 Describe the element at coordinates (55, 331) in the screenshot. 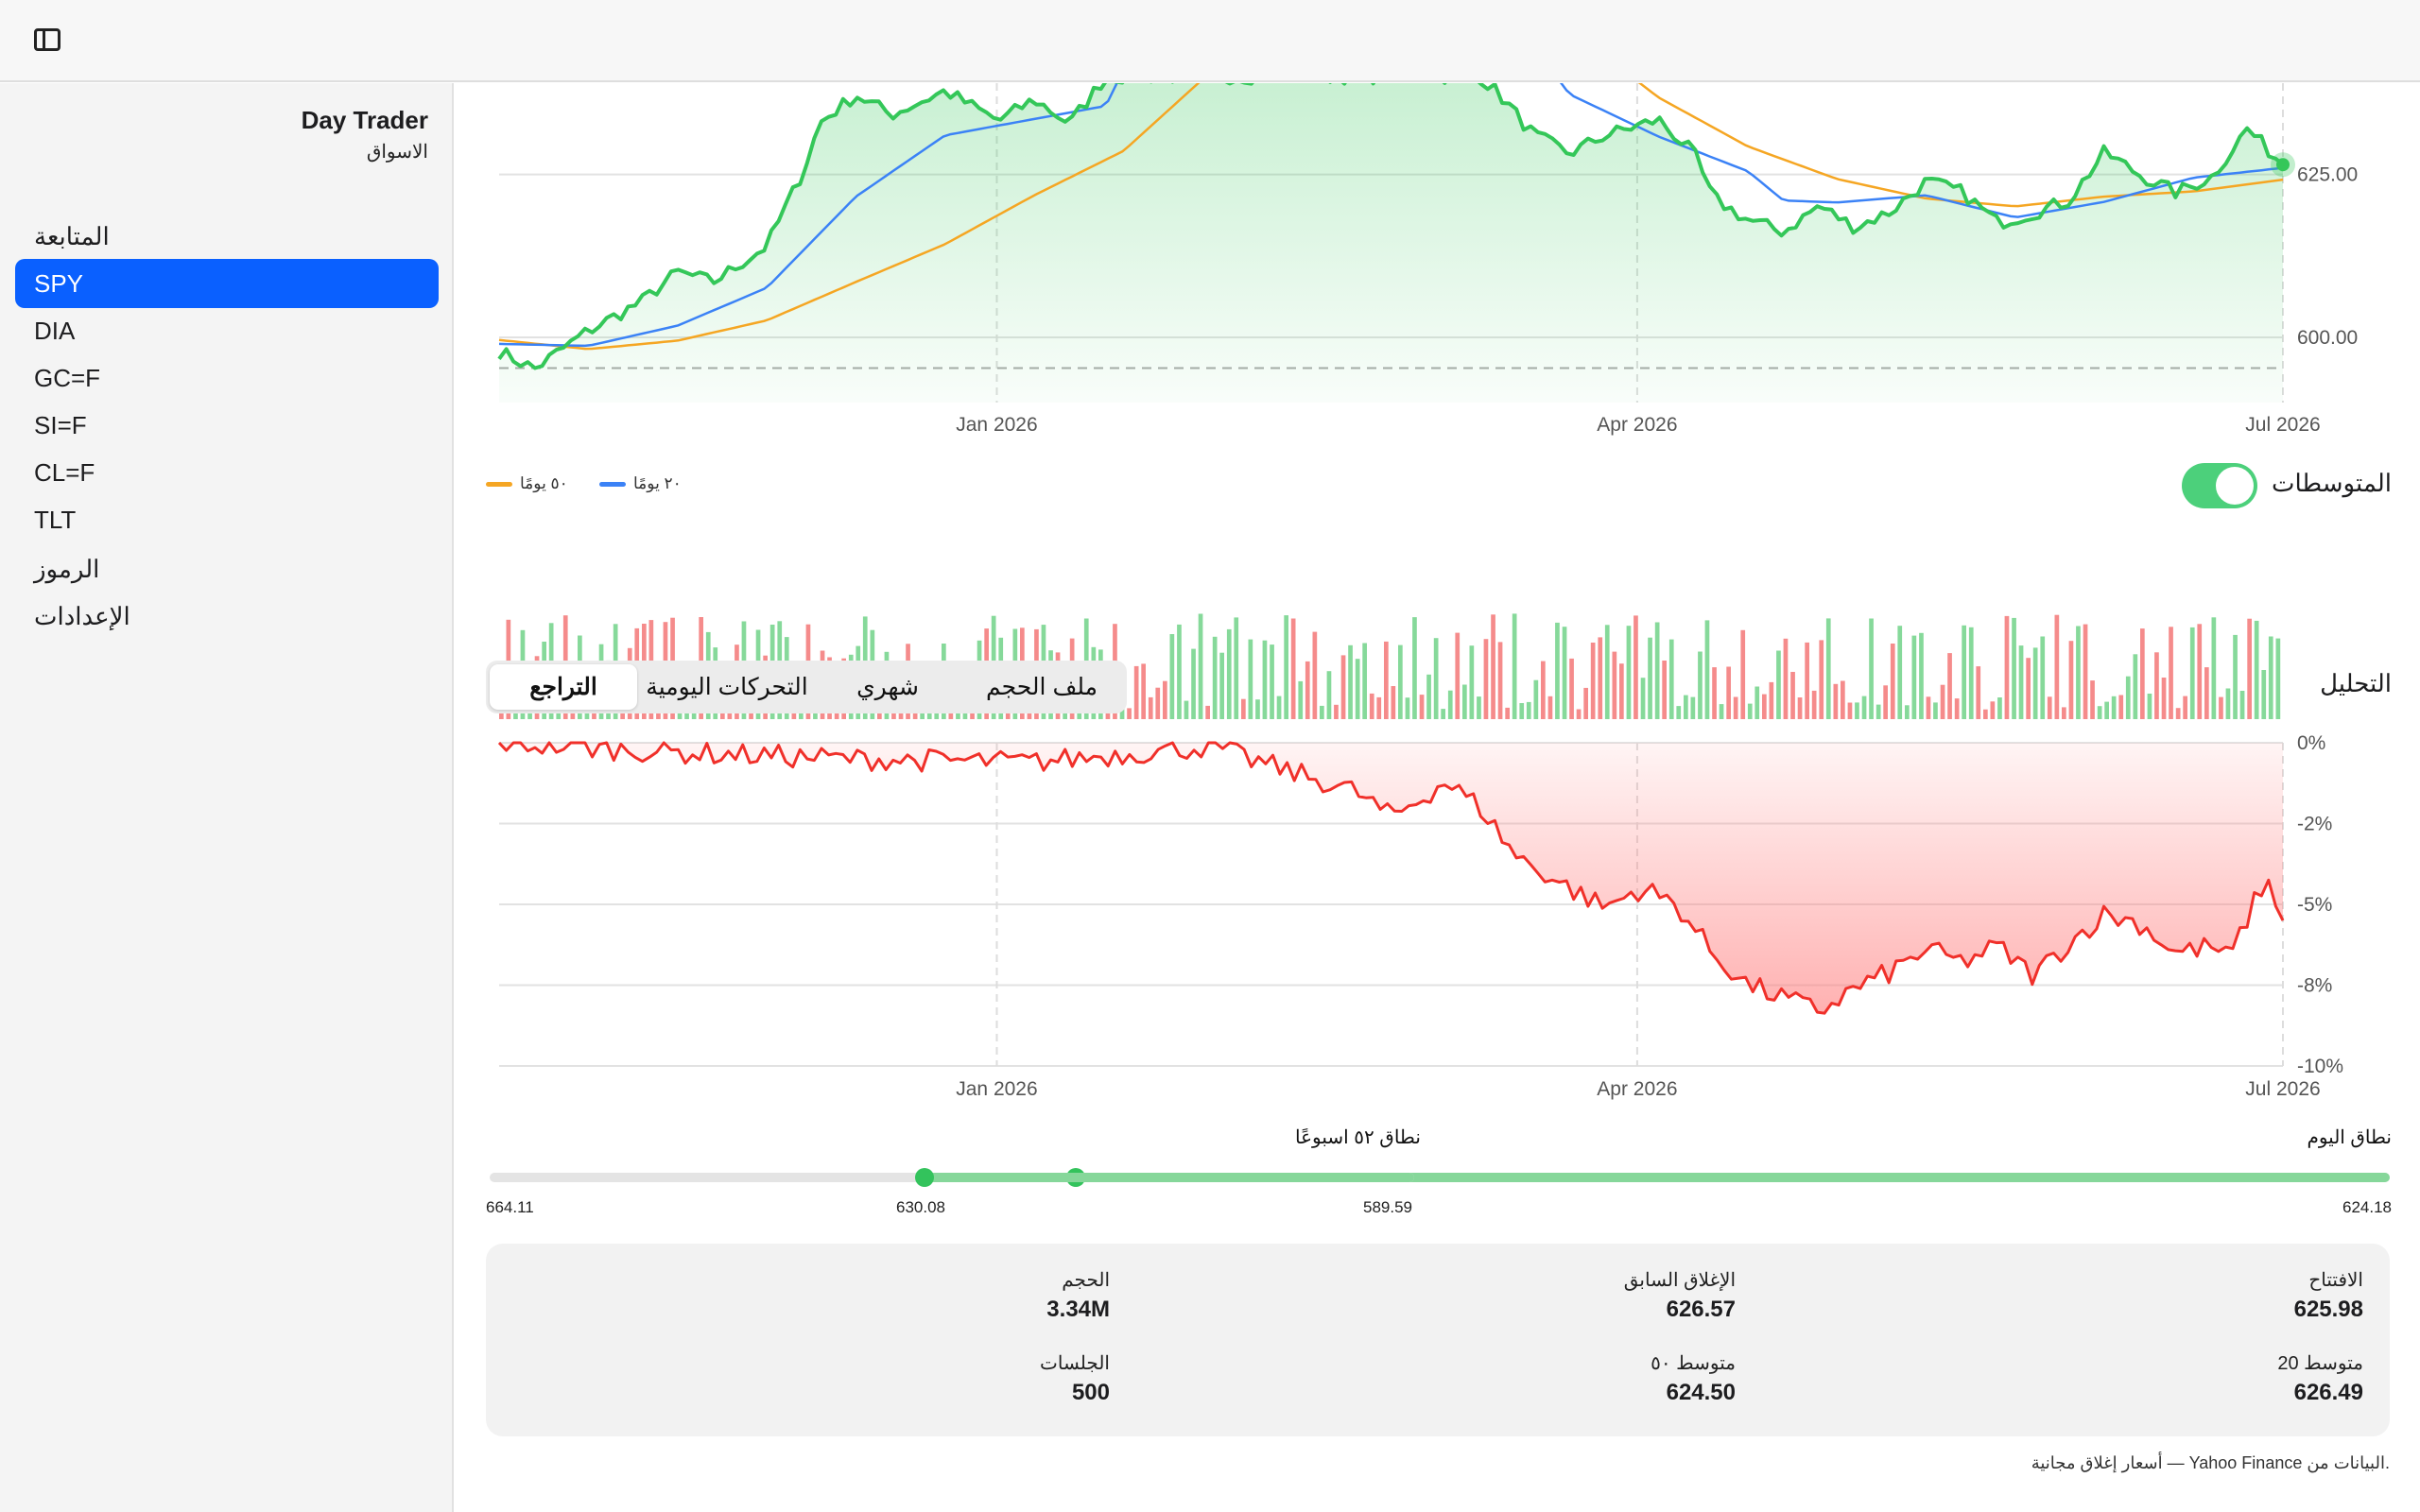

I see `sidebar-item-dia: DIA` at that location.